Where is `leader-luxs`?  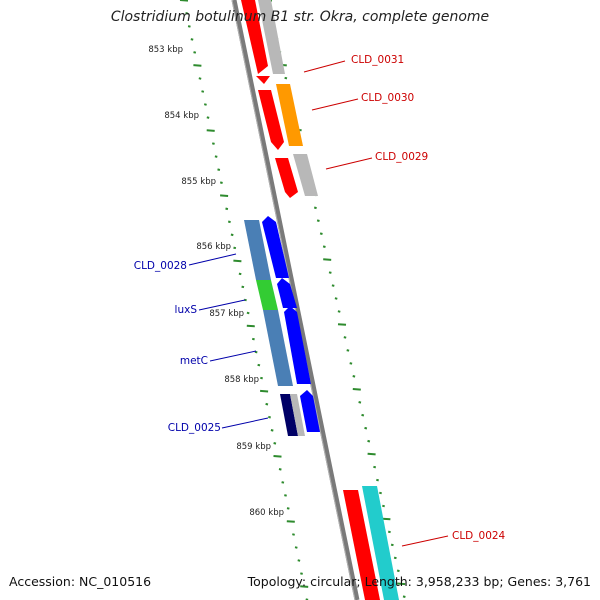
leader-luxs is located at coordinates (222, 305).